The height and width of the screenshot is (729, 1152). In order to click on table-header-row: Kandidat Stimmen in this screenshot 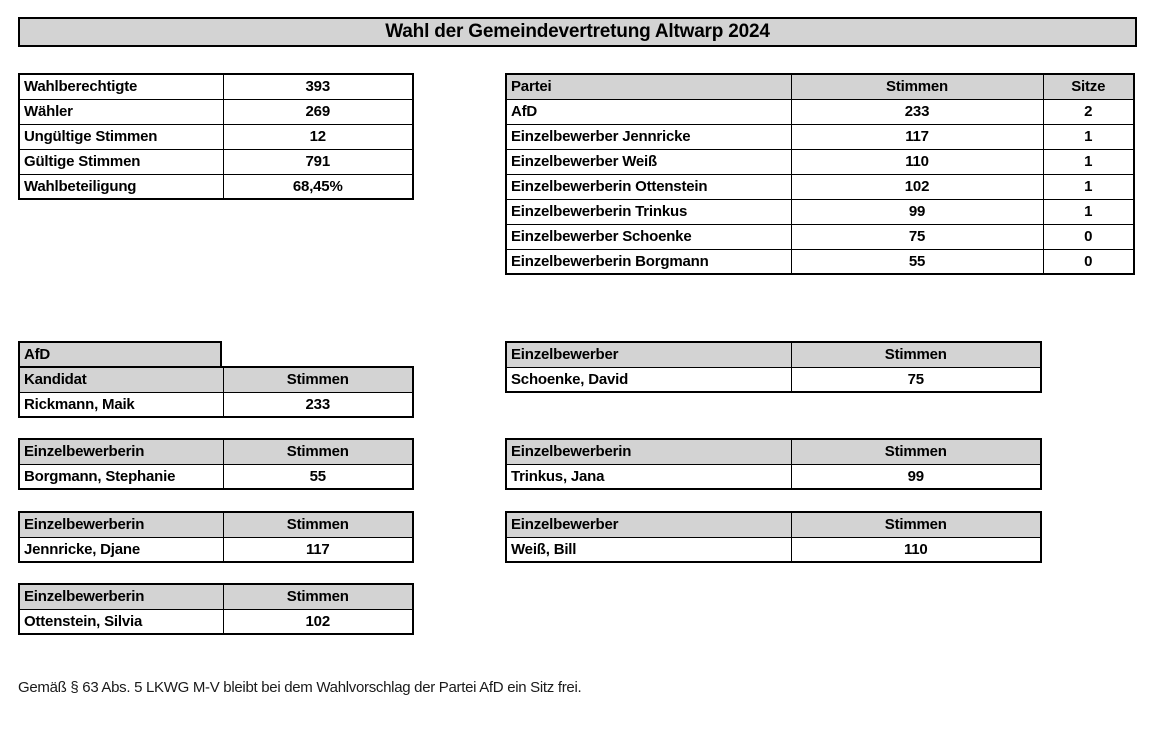, I will do `click(216, 379)`.